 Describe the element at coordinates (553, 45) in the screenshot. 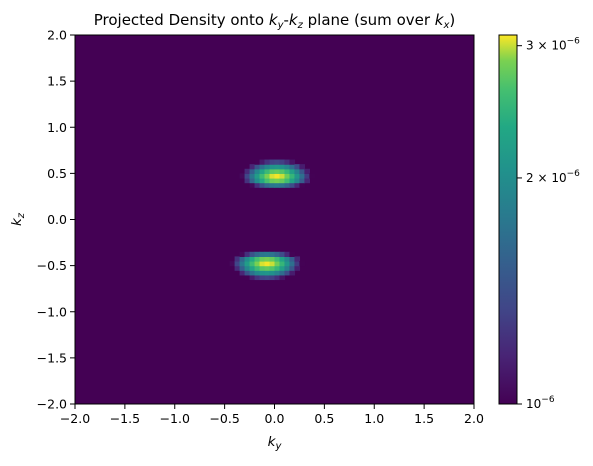

I see `colorbar-tick-label: 3 × 10⁻⁶` at that location.